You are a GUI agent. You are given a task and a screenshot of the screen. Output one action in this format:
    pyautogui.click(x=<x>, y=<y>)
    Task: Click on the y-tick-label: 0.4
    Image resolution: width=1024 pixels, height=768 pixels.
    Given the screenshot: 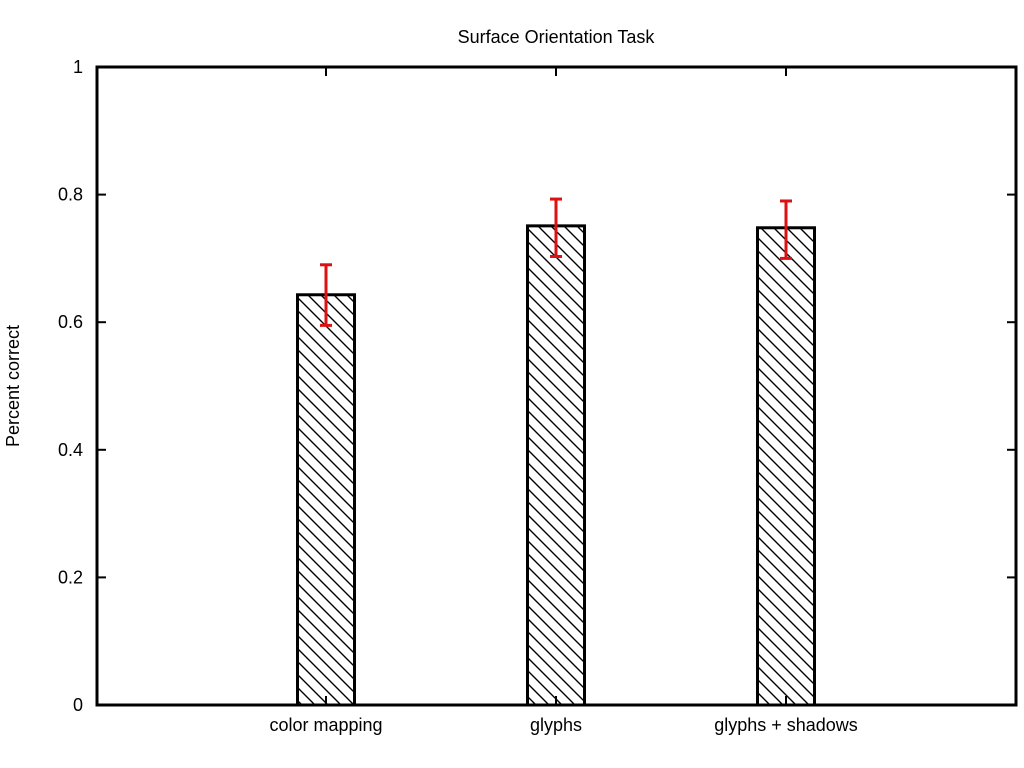 What is the action you would take?
    pyautogui.click(x=70, y=450)
    